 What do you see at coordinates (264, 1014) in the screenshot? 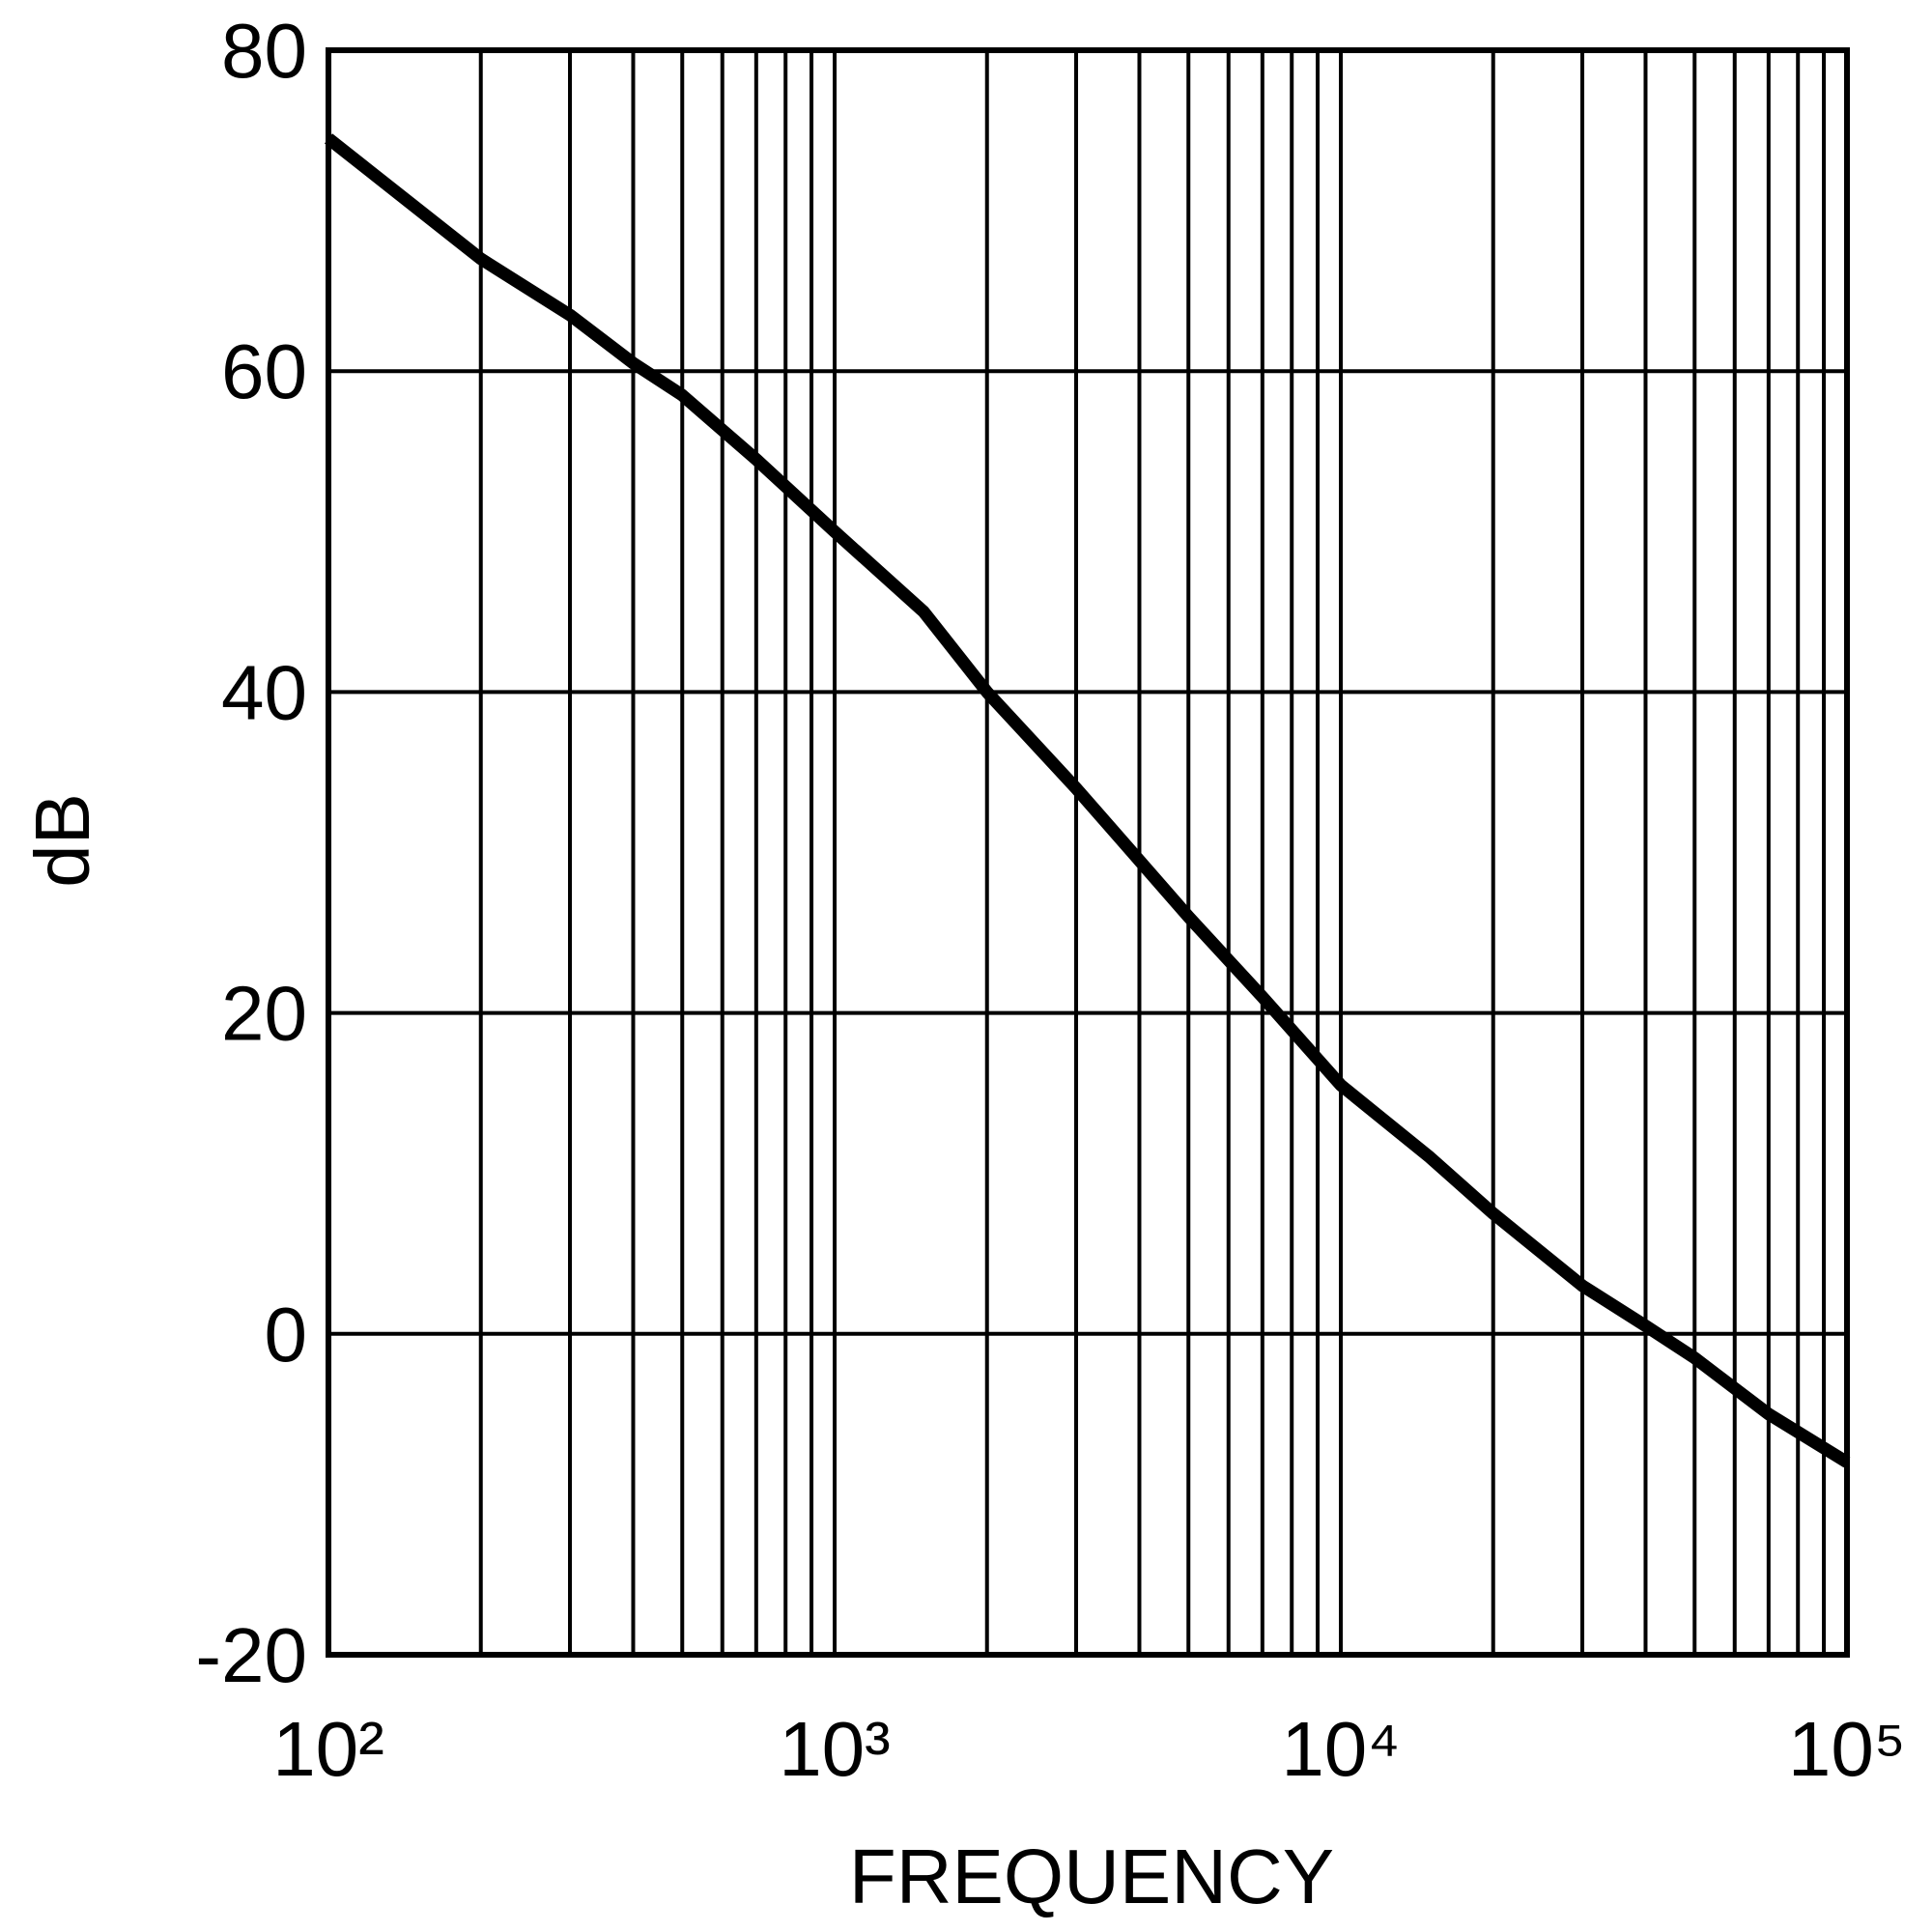
I see `y-tick-label: 20` at bounding box center [264, 1014].